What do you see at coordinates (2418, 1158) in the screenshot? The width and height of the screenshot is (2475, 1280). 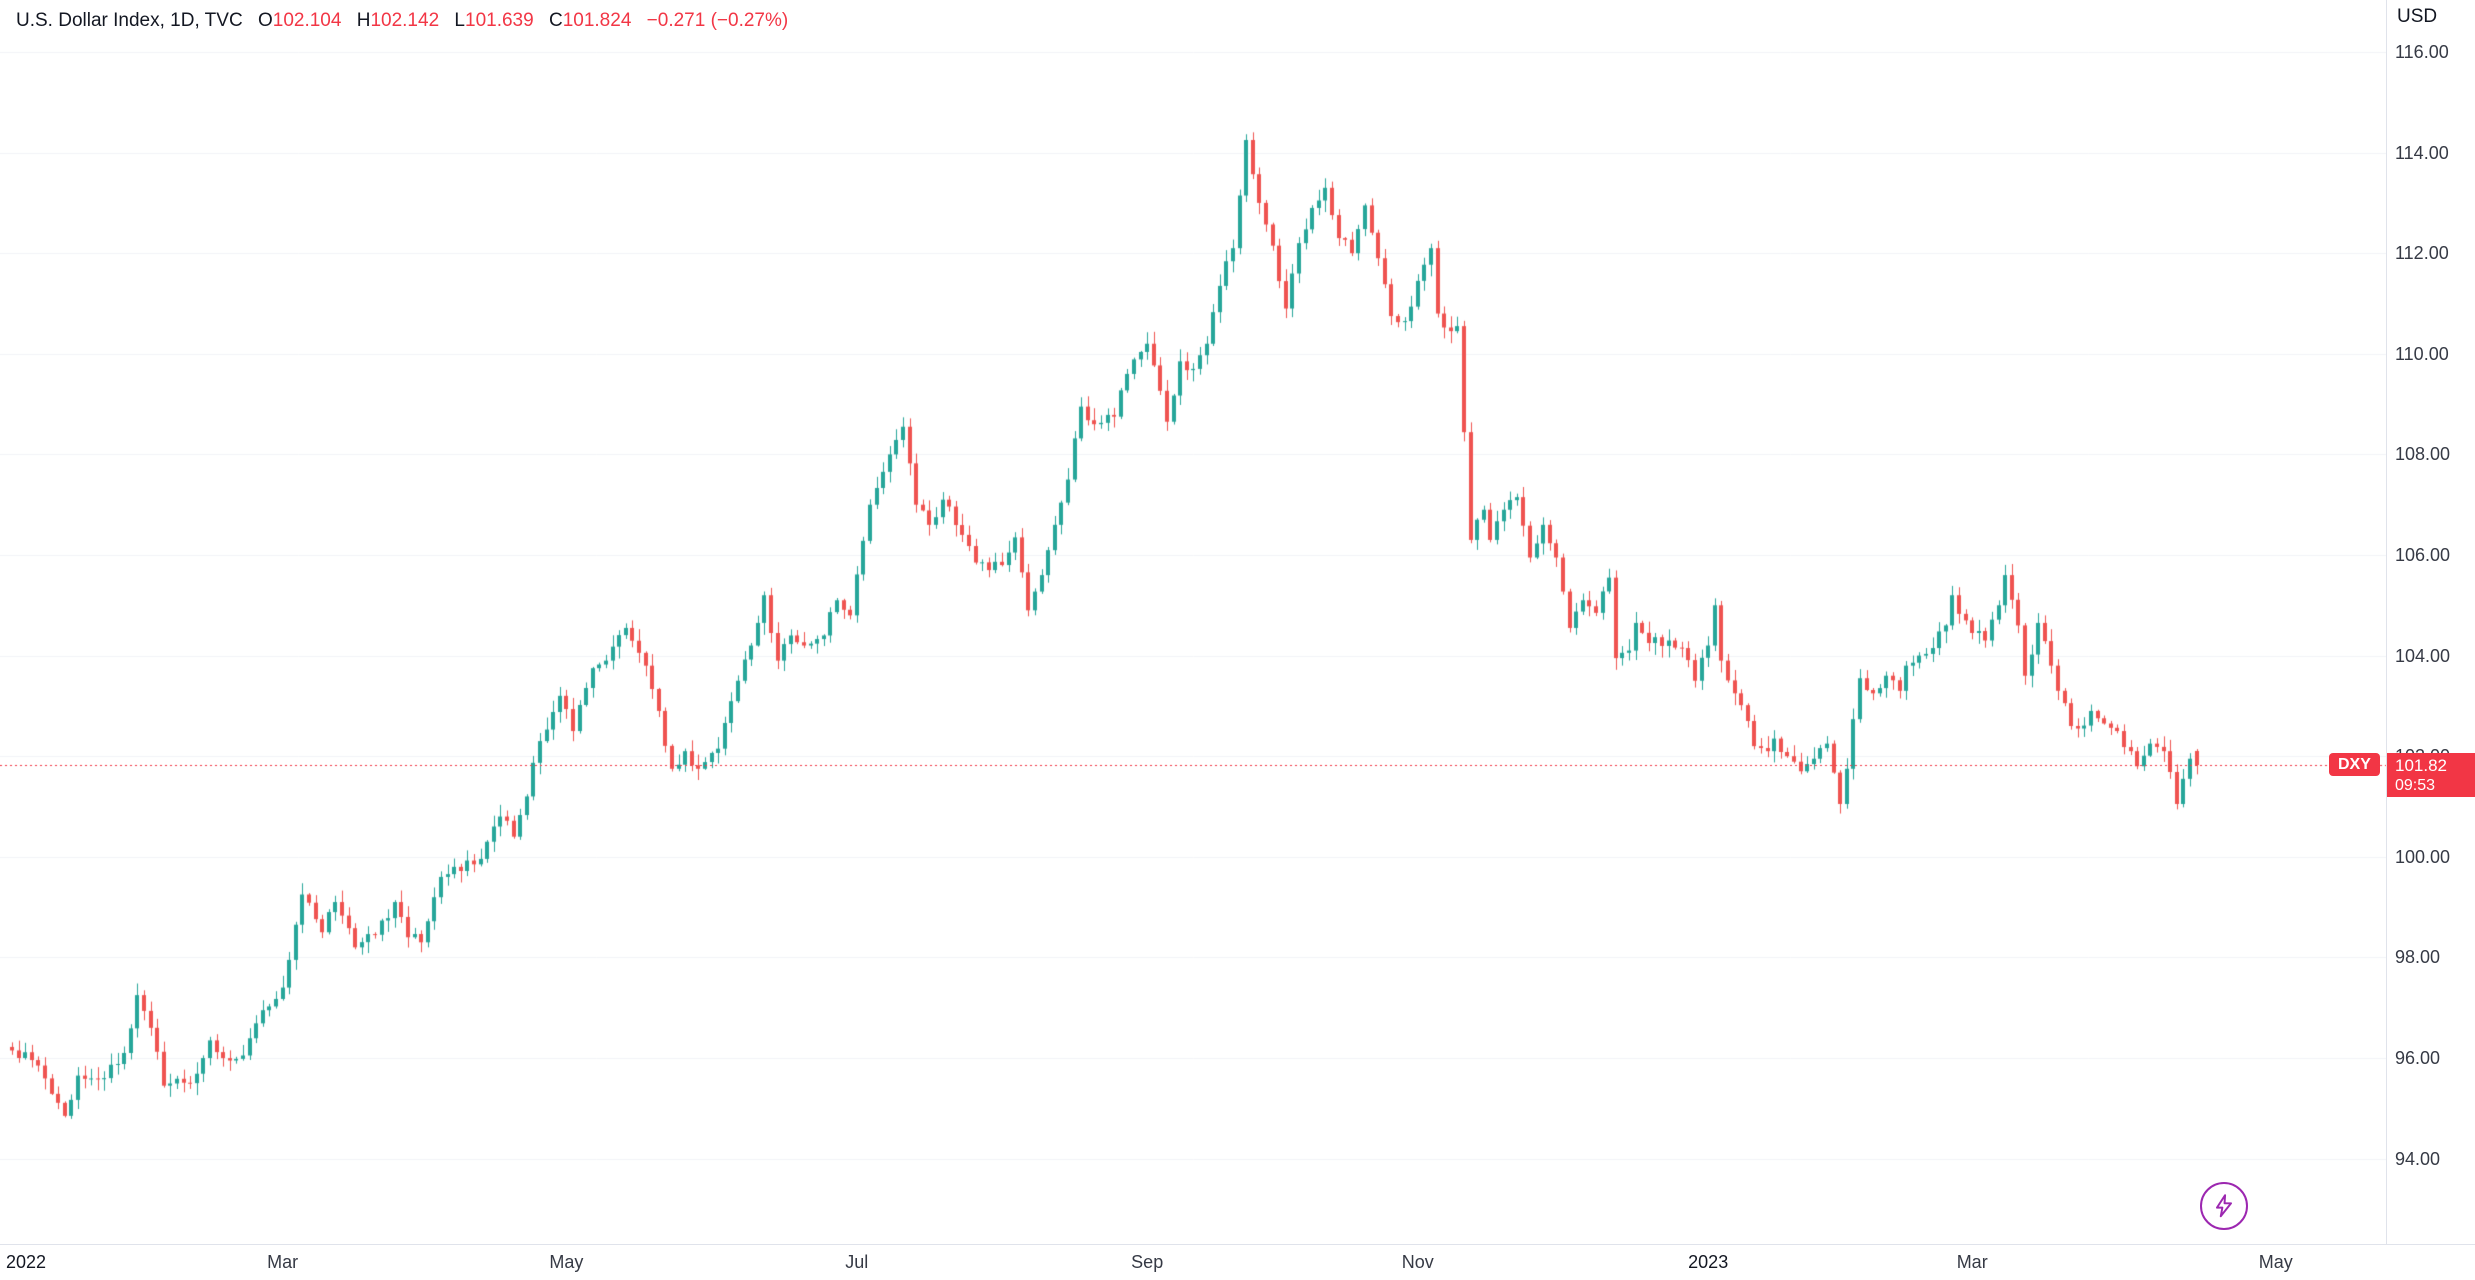 I see `price-axis-label: 94.00` at bounding box center [2418, 1158].